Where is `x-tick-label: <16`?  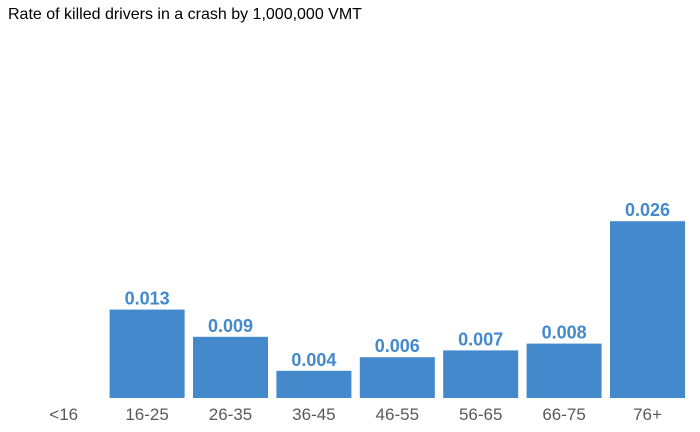 x-tick-label: <16 is located at coordinates (63, 414).